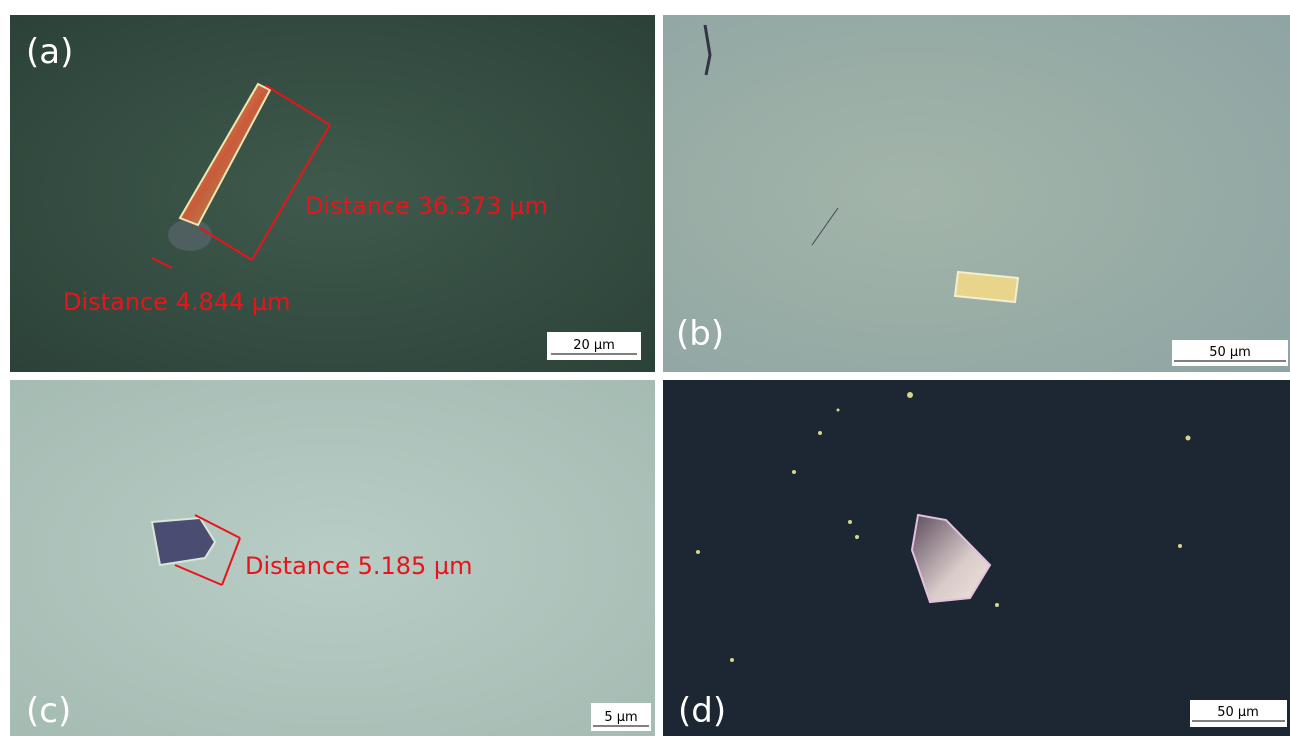 This screenshot has height=736, width=1290. Describe the element at coordinates (177, 302) in the screenshot. I see `annotation: Distance 4.844 µm` at that location.